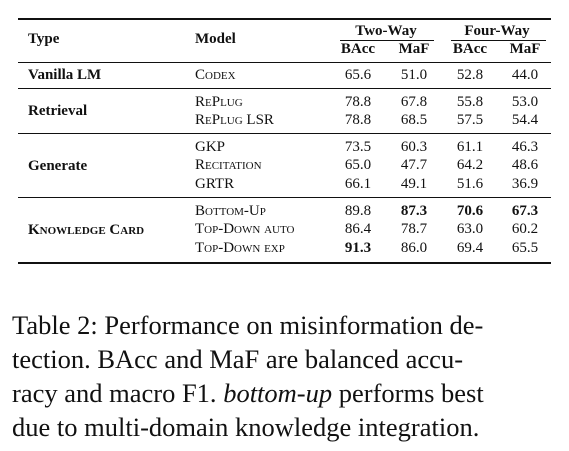 Image resolution: width=569 pixels, height=451 pixels. Describe the element at coordinates (414, 146) in the screenshot. I see `cell-value: 60.3` at that location.